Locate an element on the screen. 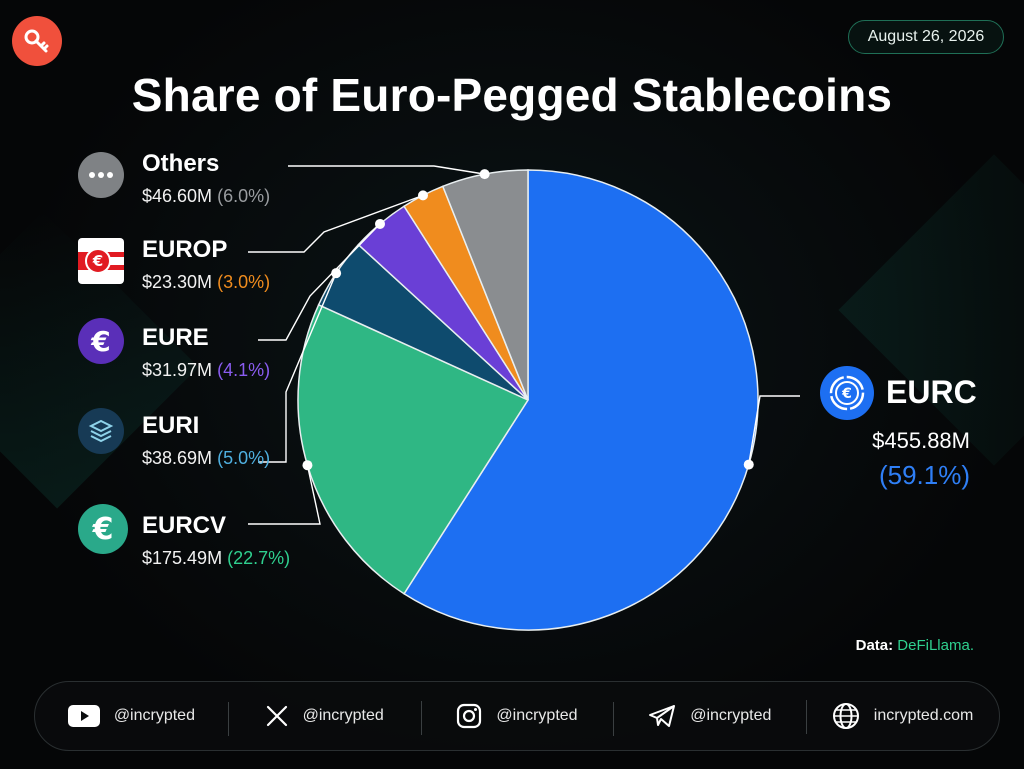 This screenshot has height=769, width=1024. ellipsis-icon is located at coordinates (101, 175).